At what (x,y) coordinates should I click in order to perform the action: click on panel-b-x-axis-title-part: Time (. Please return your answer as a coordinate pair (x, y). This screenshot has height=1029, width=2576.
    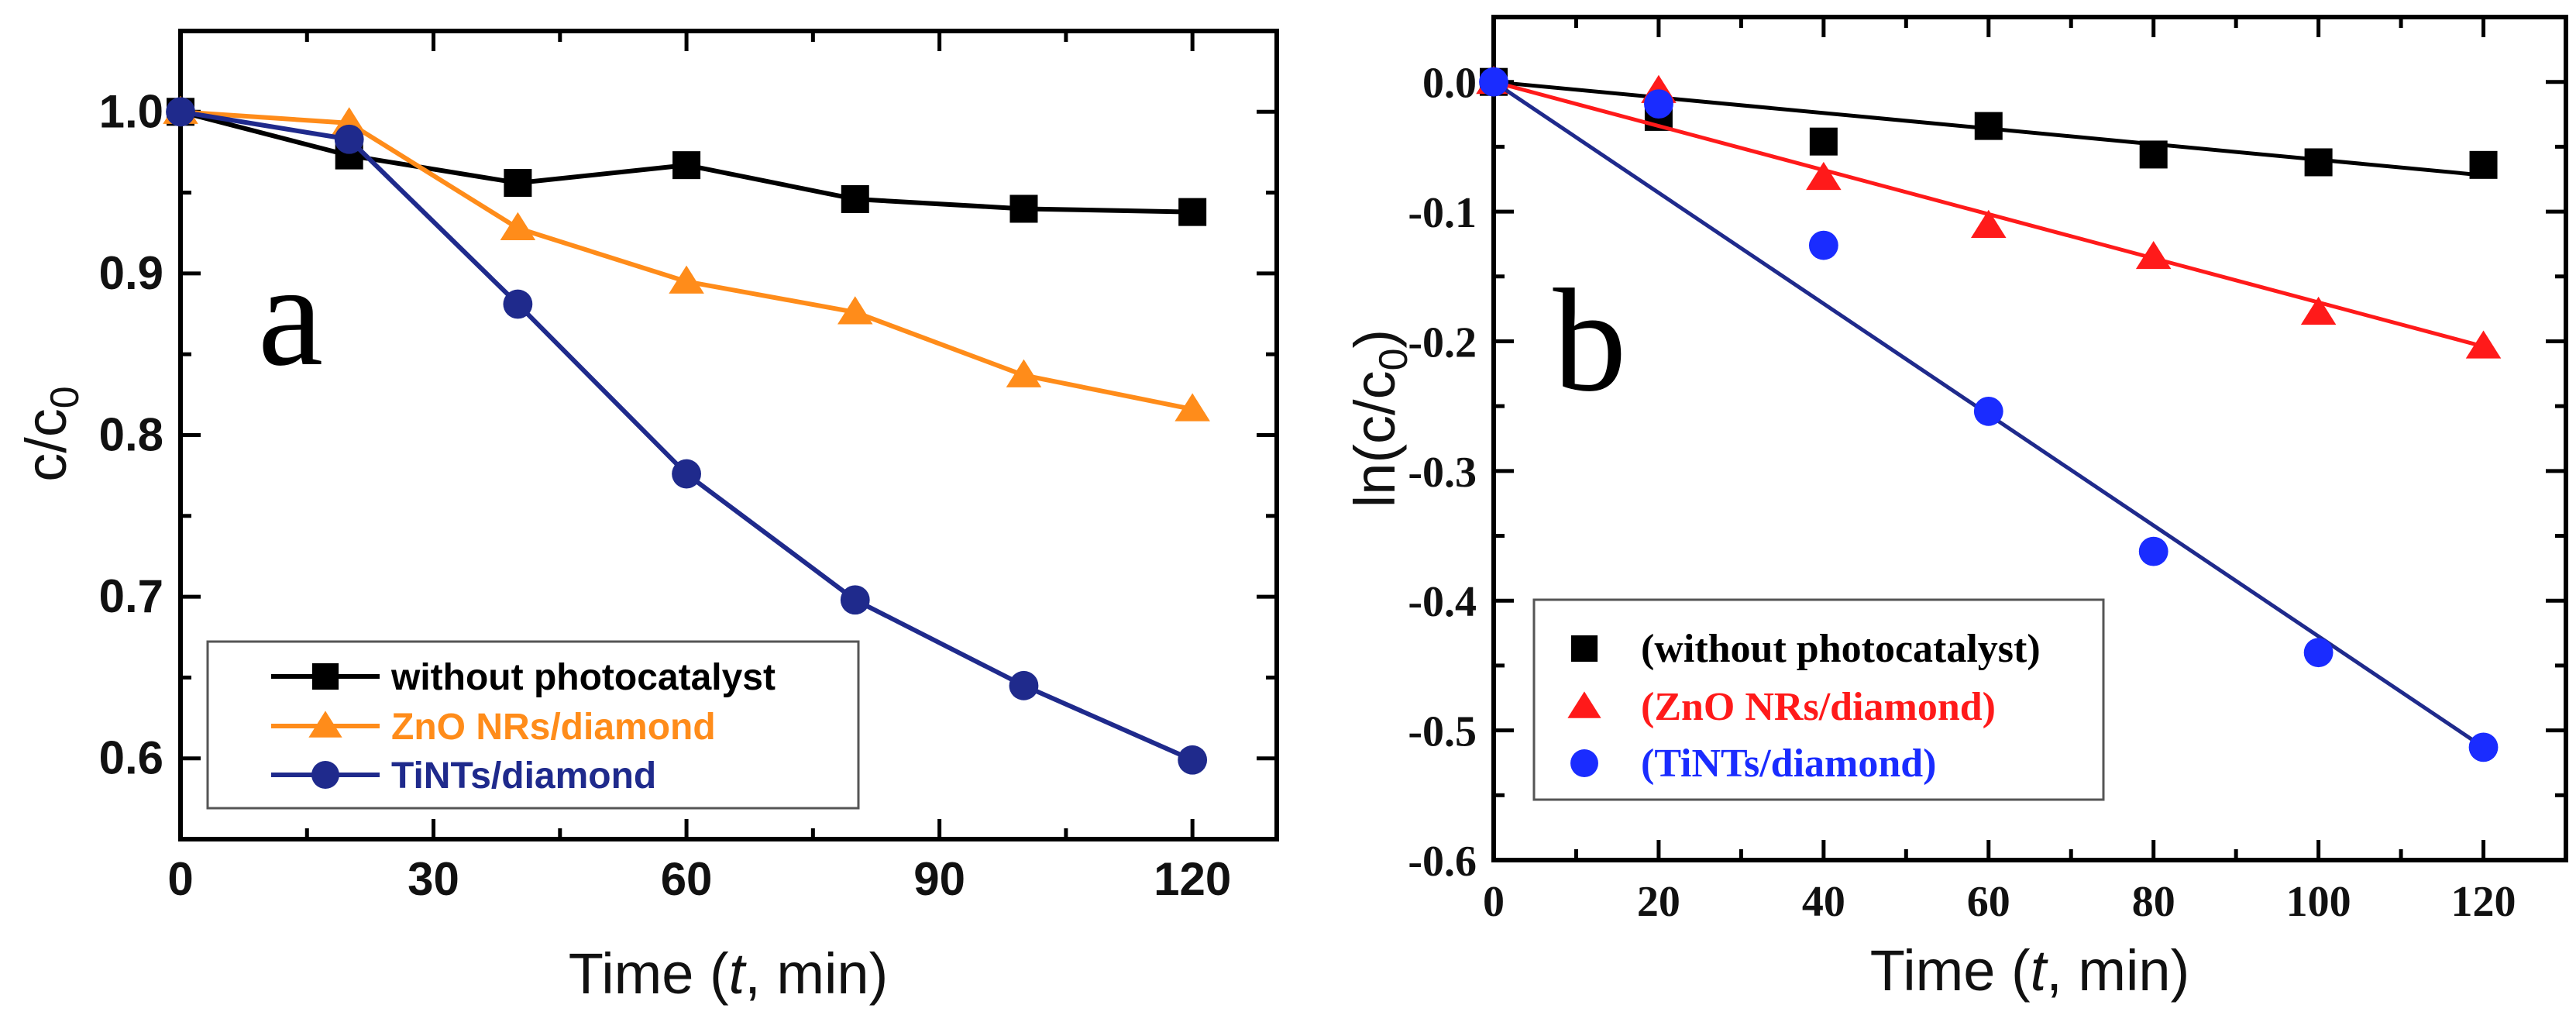
    Looking at the image, I should click on (1950, 970).